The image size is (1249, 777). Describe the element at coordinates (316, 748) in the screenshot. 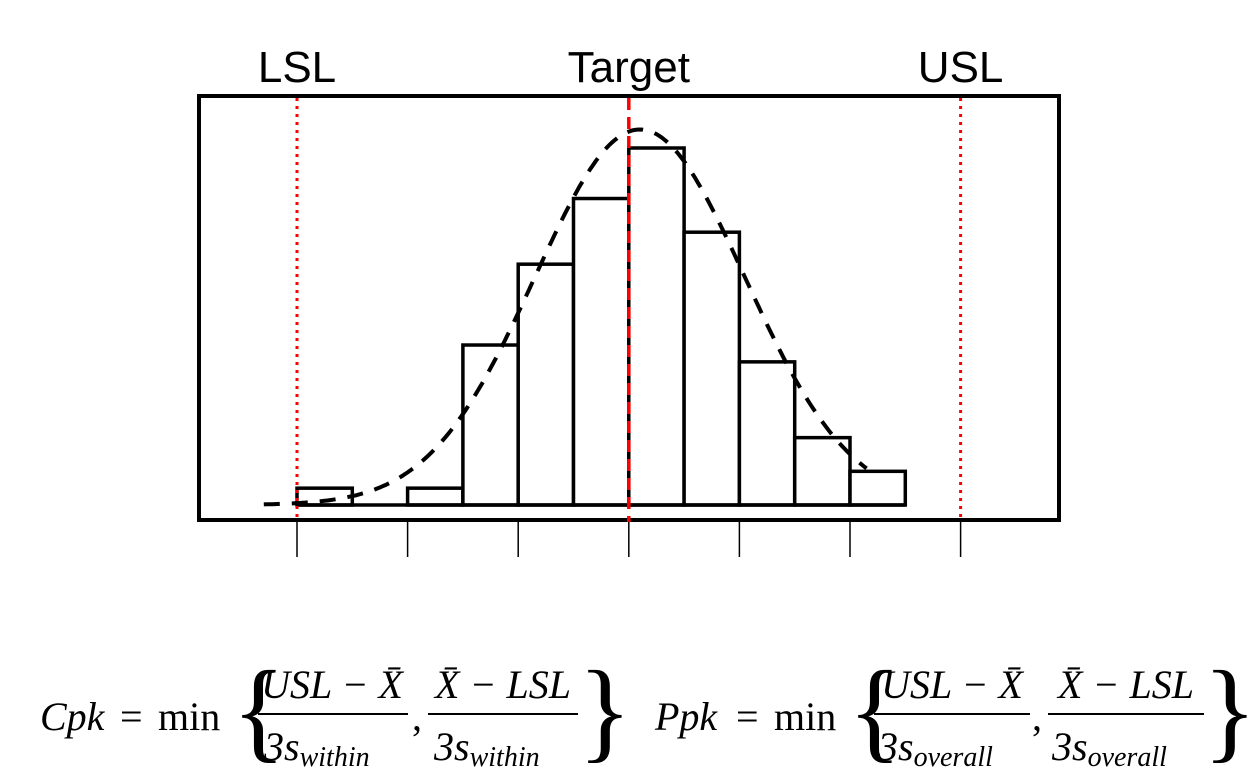

I see `cpk-denominator-1: 3swithin` at that location.